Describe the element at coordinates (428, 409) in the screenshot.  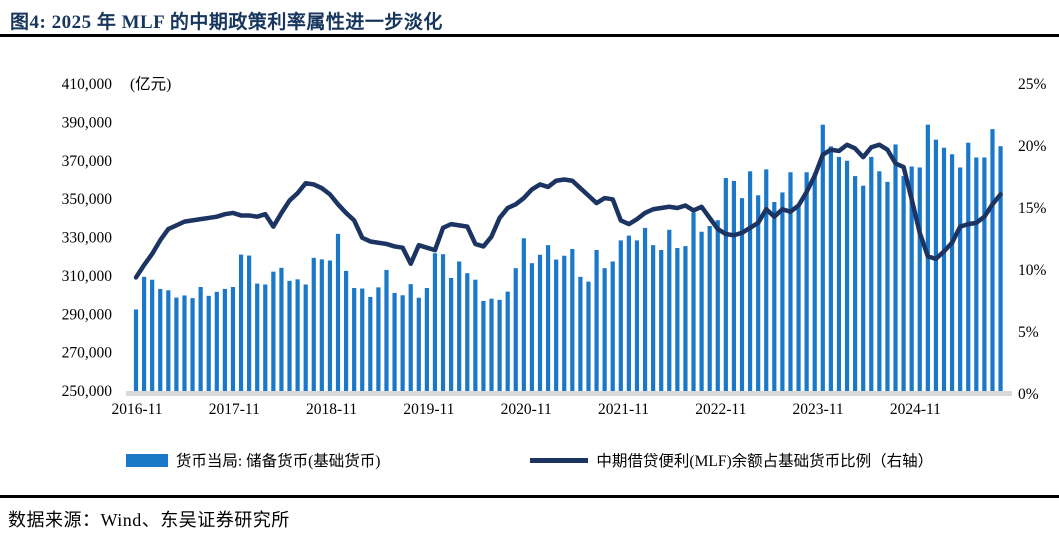
I see `x-axis-tick-label: 2019-11` at that location.